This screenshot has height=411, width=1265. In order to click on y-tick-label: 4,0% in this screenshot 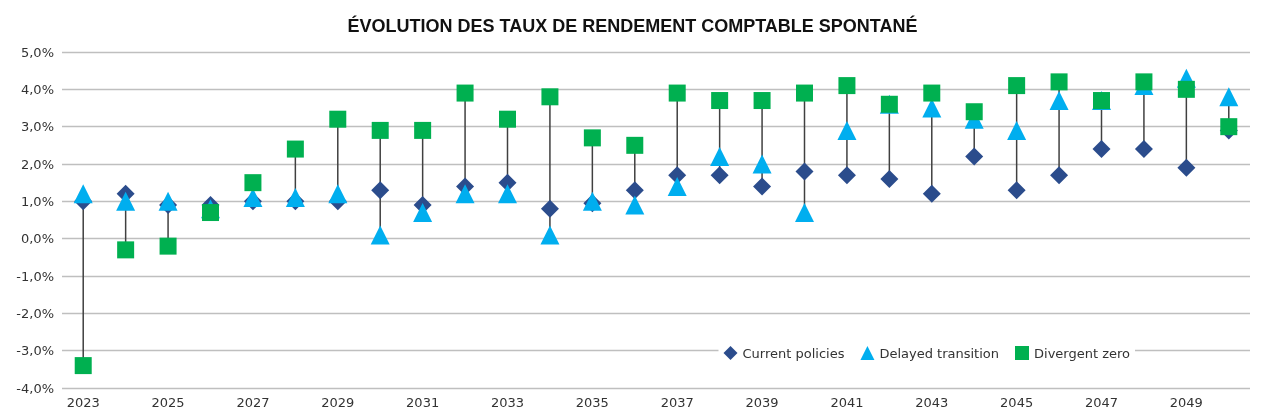, I will do `click(37, 89)`.